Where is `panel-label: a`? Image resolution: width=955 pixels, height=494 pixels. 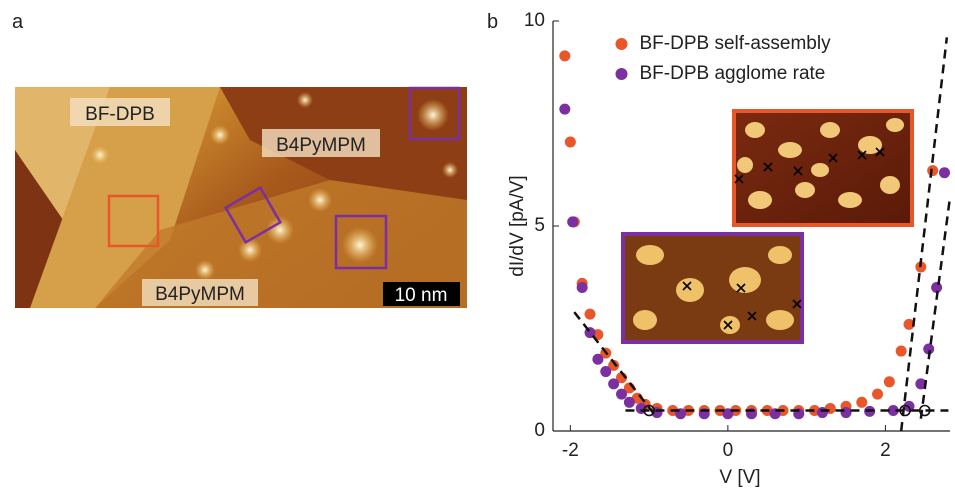 panel-label: a is located at coordinates (18, 22).